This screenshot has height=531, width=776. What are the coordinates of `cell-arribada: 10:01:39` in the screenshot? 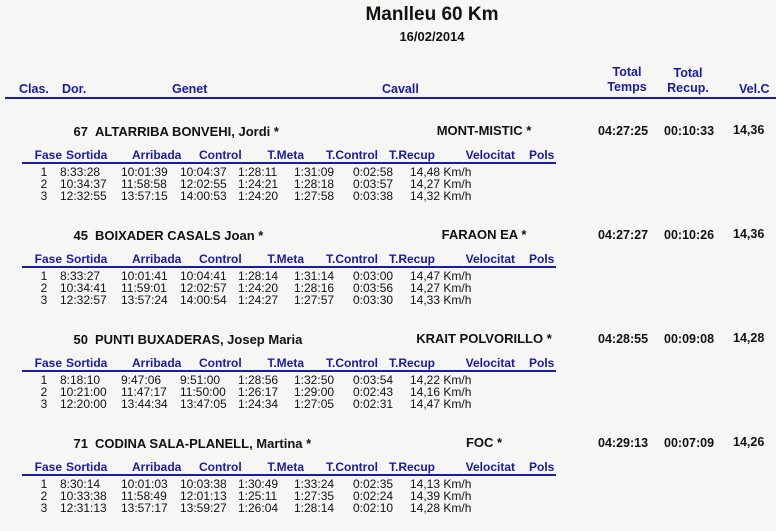 It's located at (144, 172).